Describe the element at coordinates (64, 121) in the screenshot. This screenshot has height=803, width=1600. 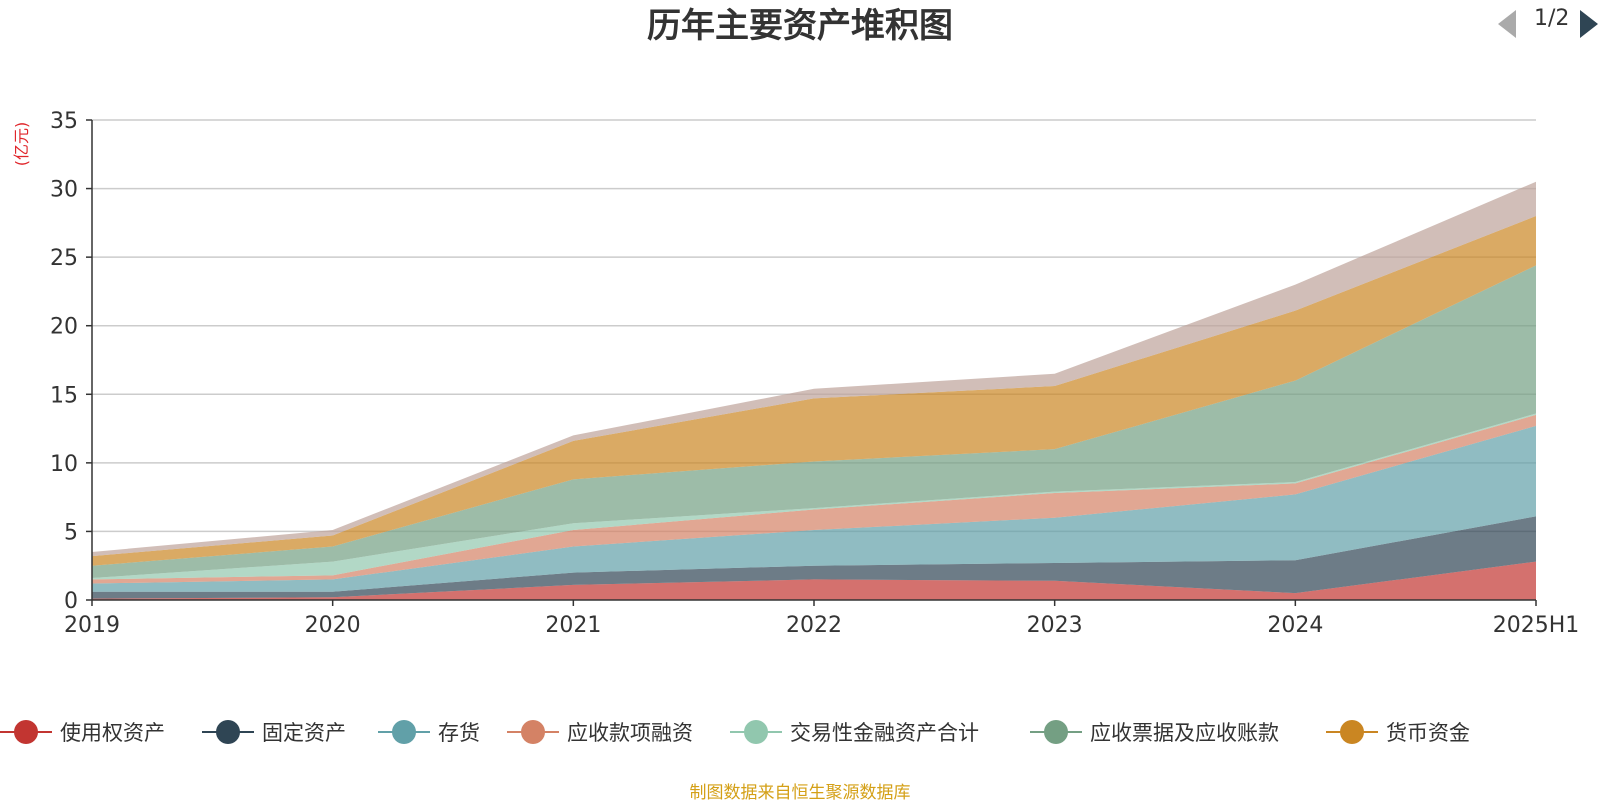
I see `y-tick-label: 35` at that location.